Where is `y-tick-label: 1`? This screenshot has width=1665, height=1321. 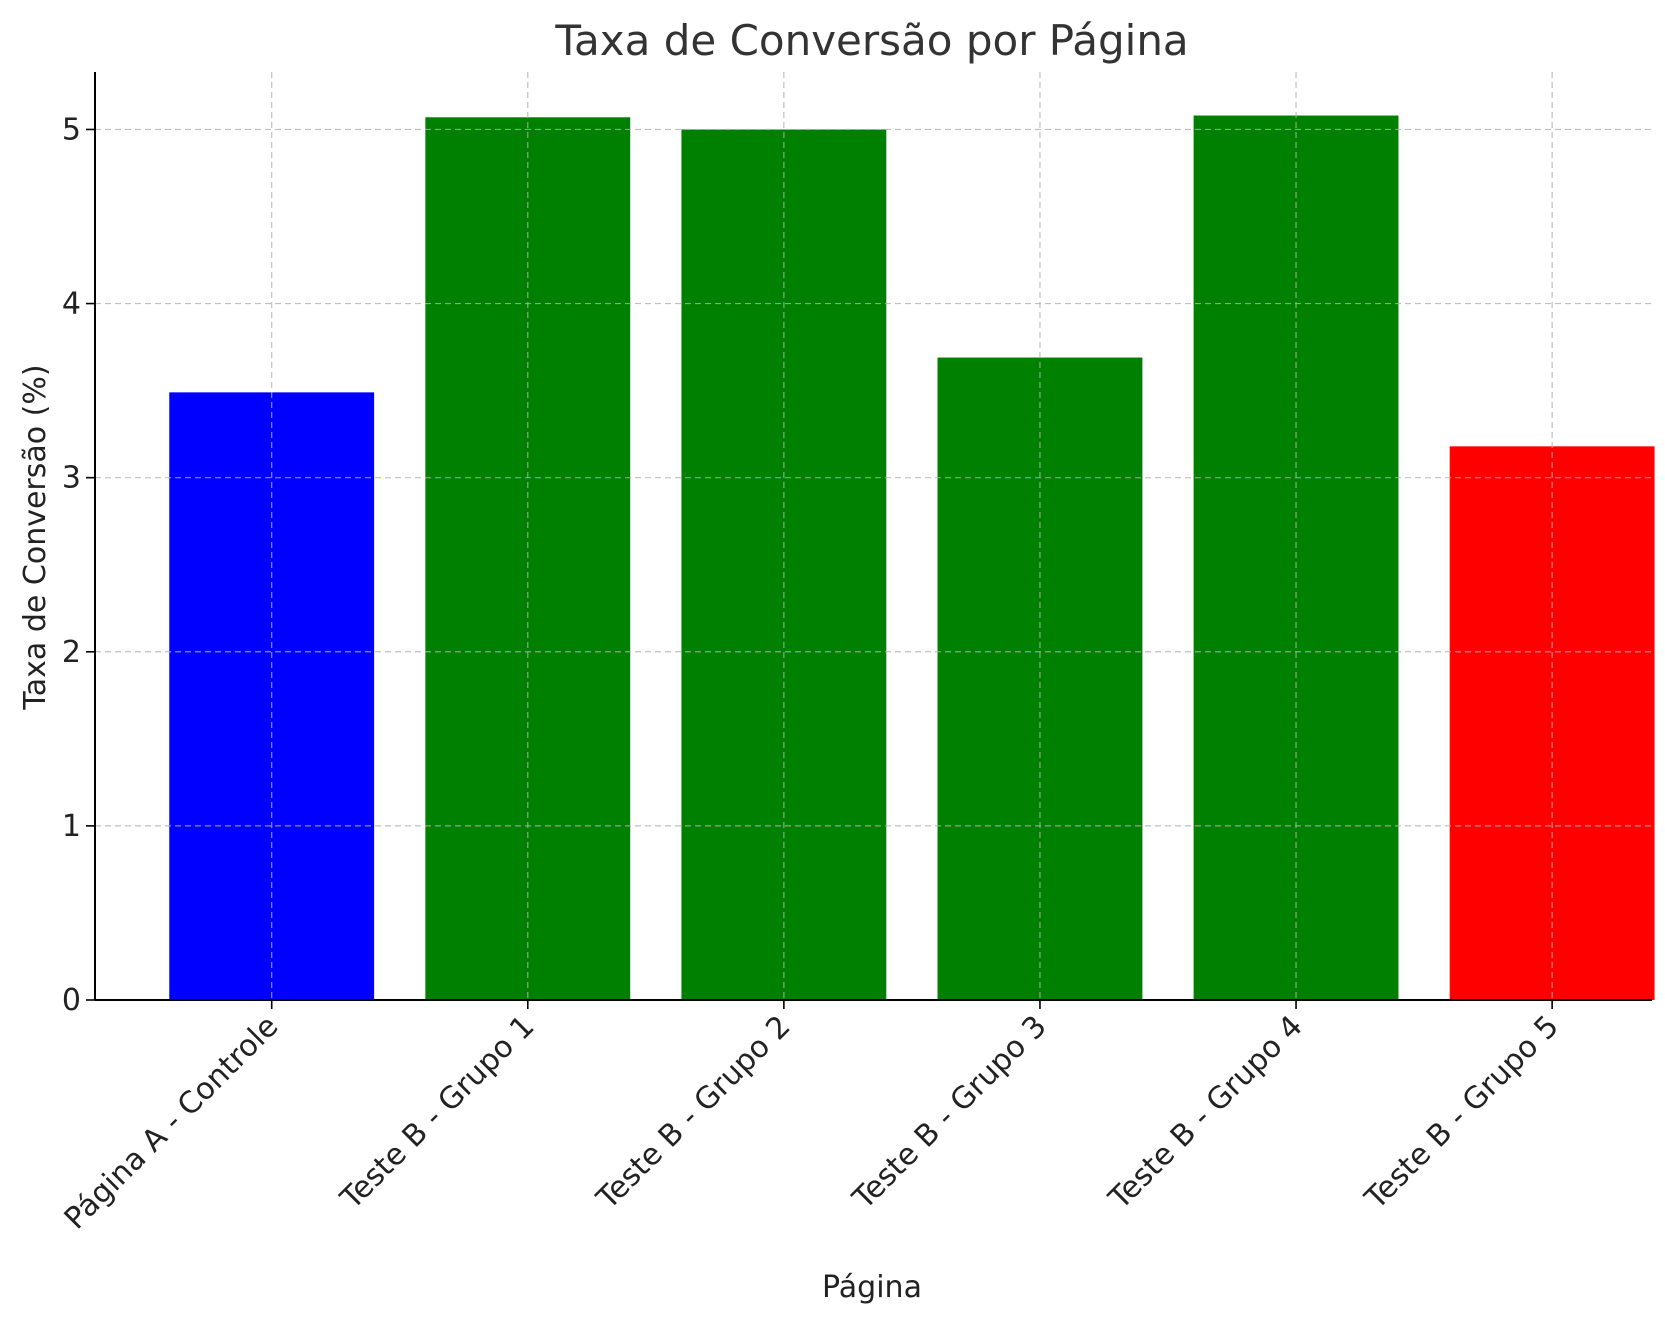 y-tick-label: 1 is located at coordinates (71, 826).